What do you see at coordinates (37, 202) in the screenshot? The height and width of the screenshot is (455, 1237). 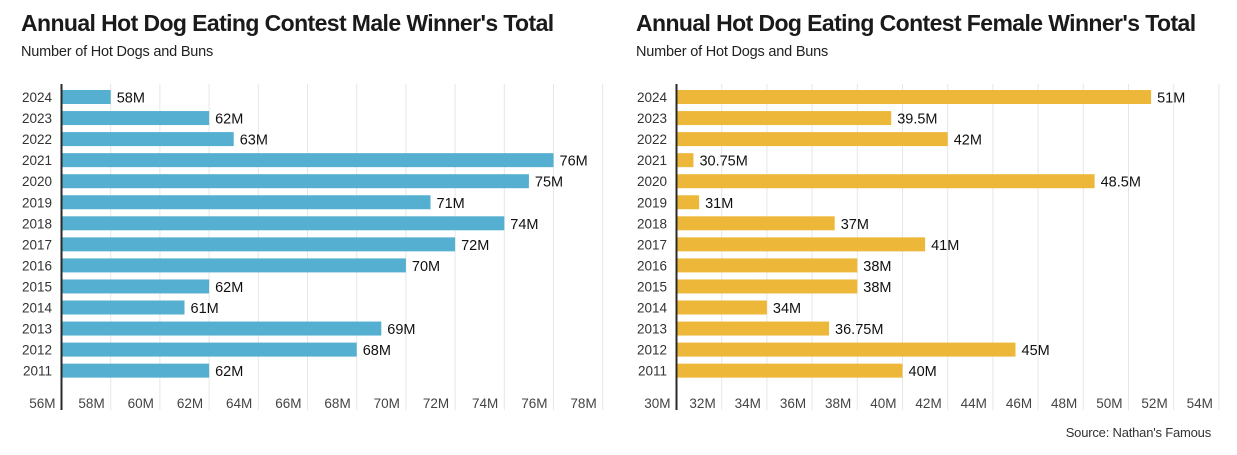 I see `male-year-label: 2019` at bounding box center [37, 202].